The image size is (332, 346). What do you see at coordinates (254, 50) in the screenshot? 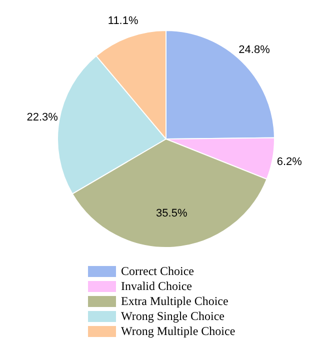
I see `data-label: 24.8%` at bounding box center [254, 50].